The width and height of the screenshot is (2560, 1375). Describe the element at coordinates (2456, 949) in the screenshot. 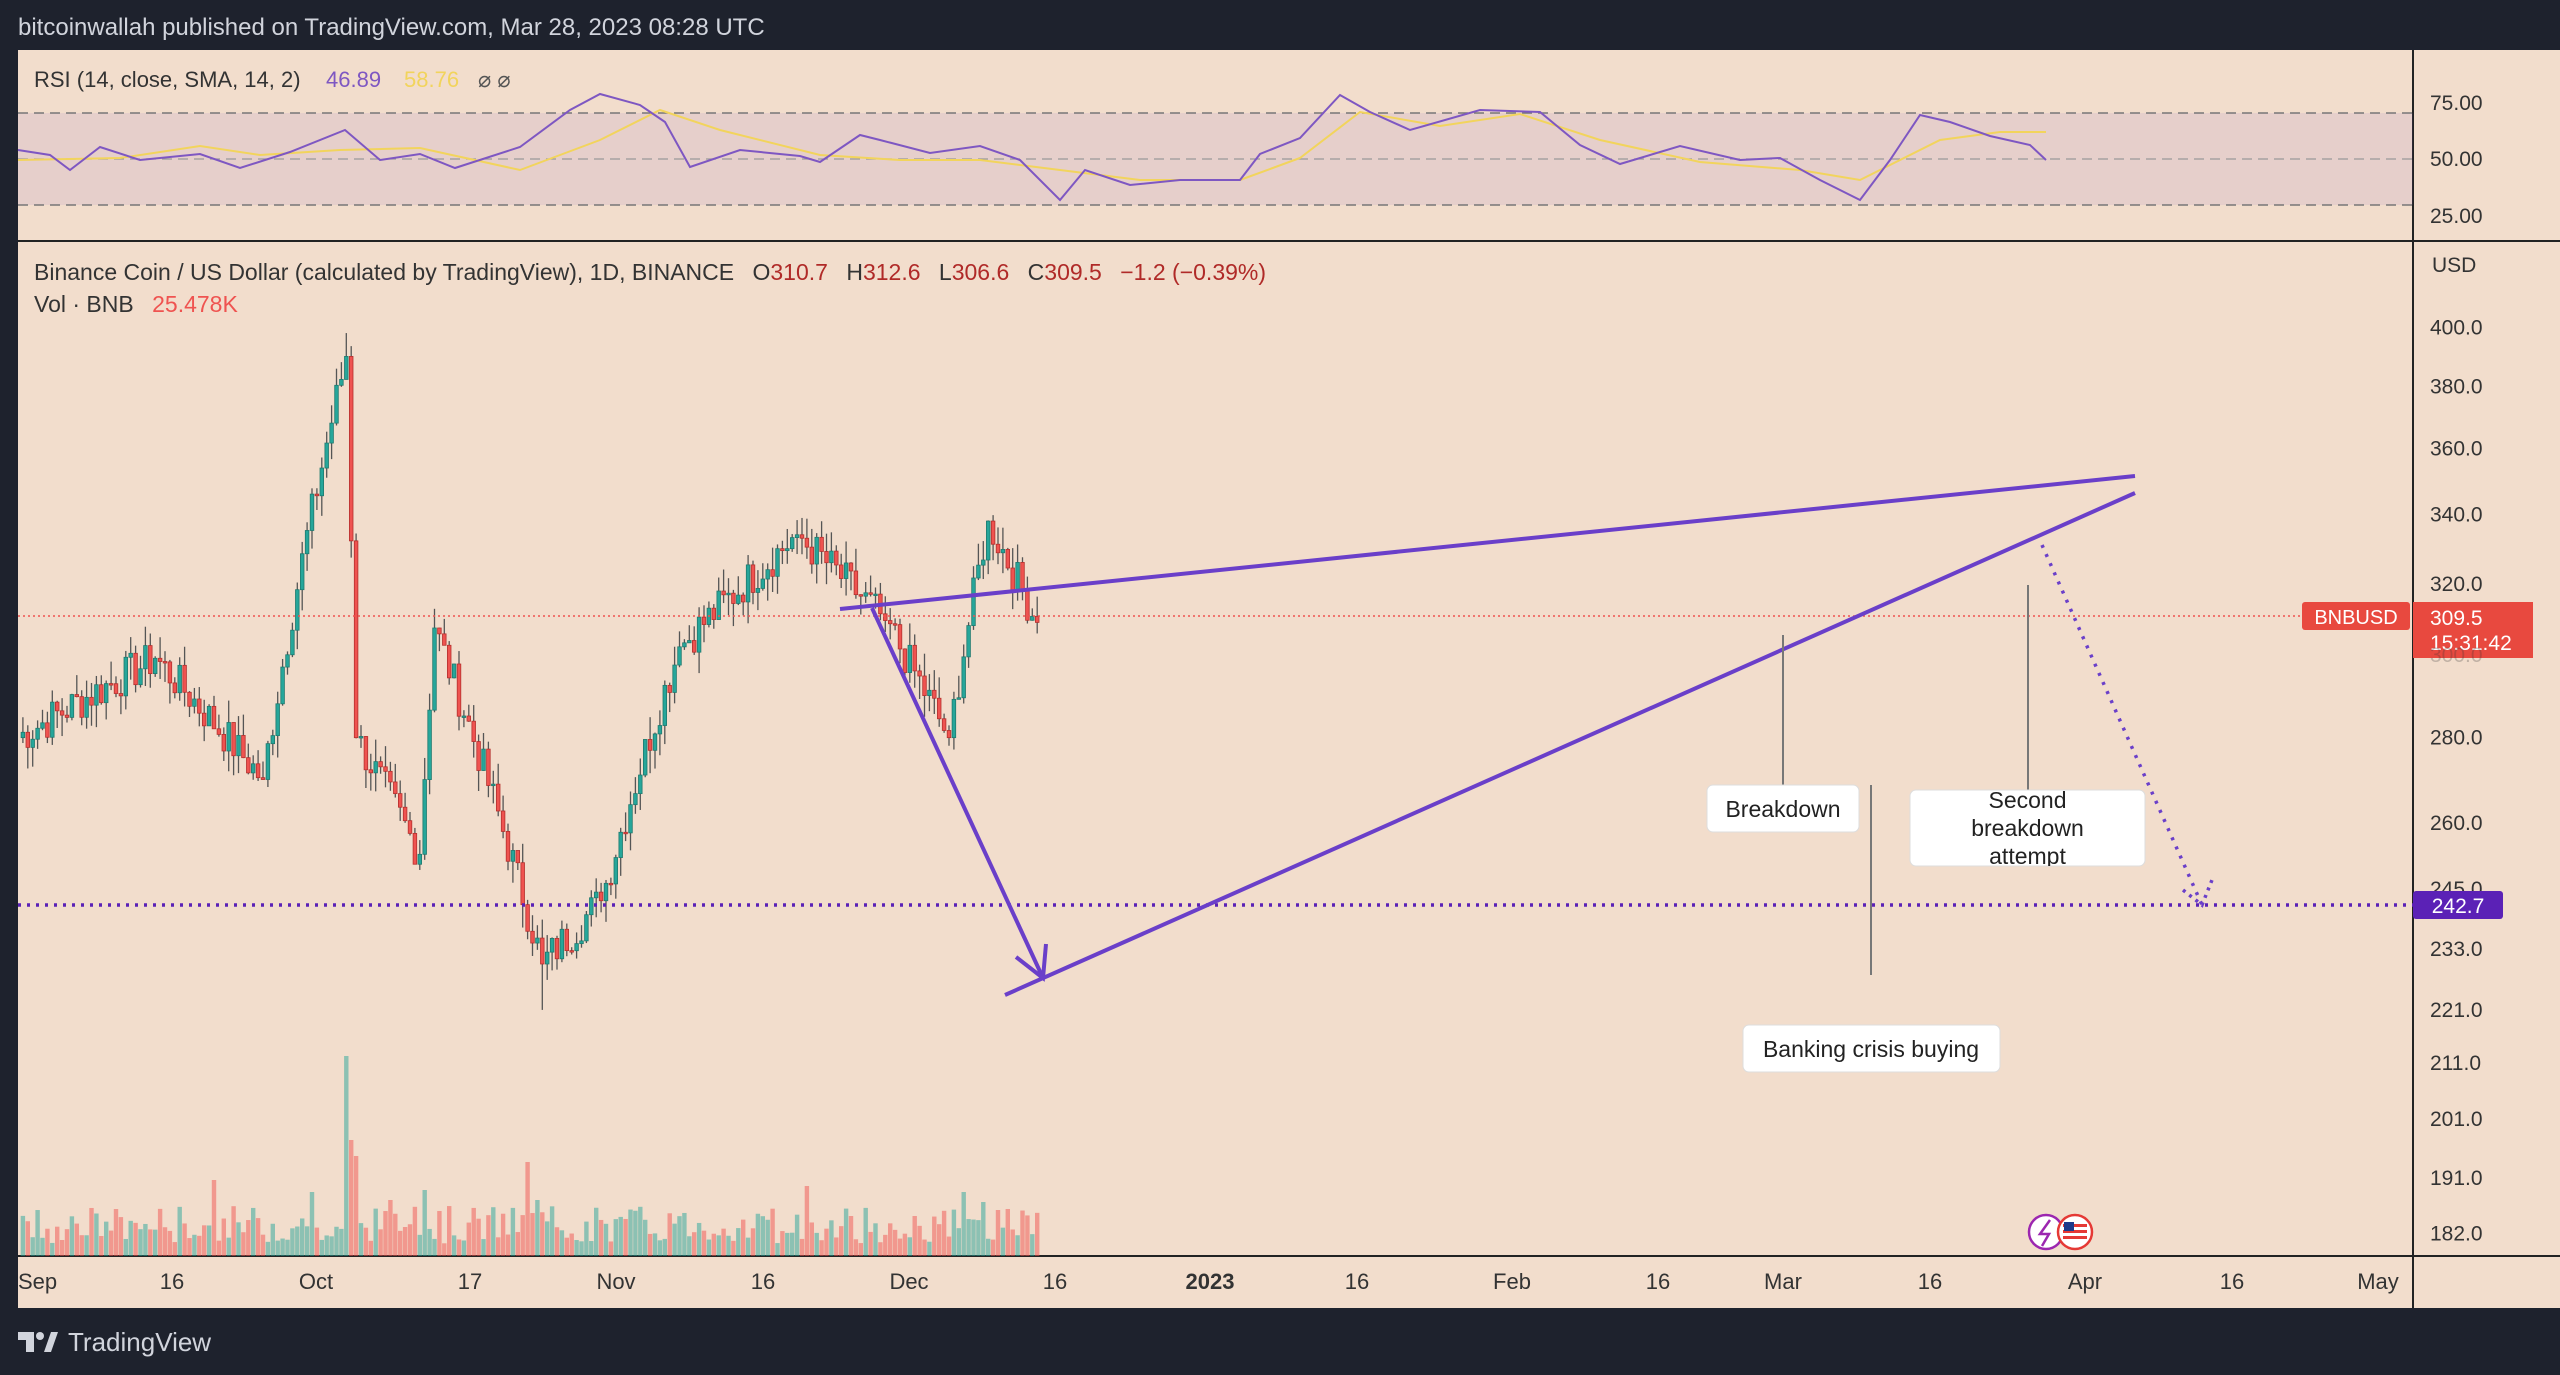

I see `price-axis-tick-7: 233.0` at that location.